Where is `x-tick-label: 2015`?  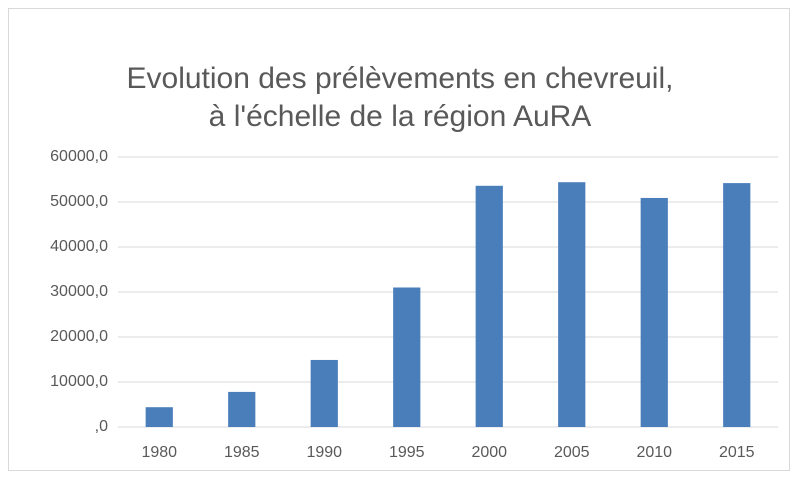
x-tick-label: 2015 is located at coordinates (737, 452).